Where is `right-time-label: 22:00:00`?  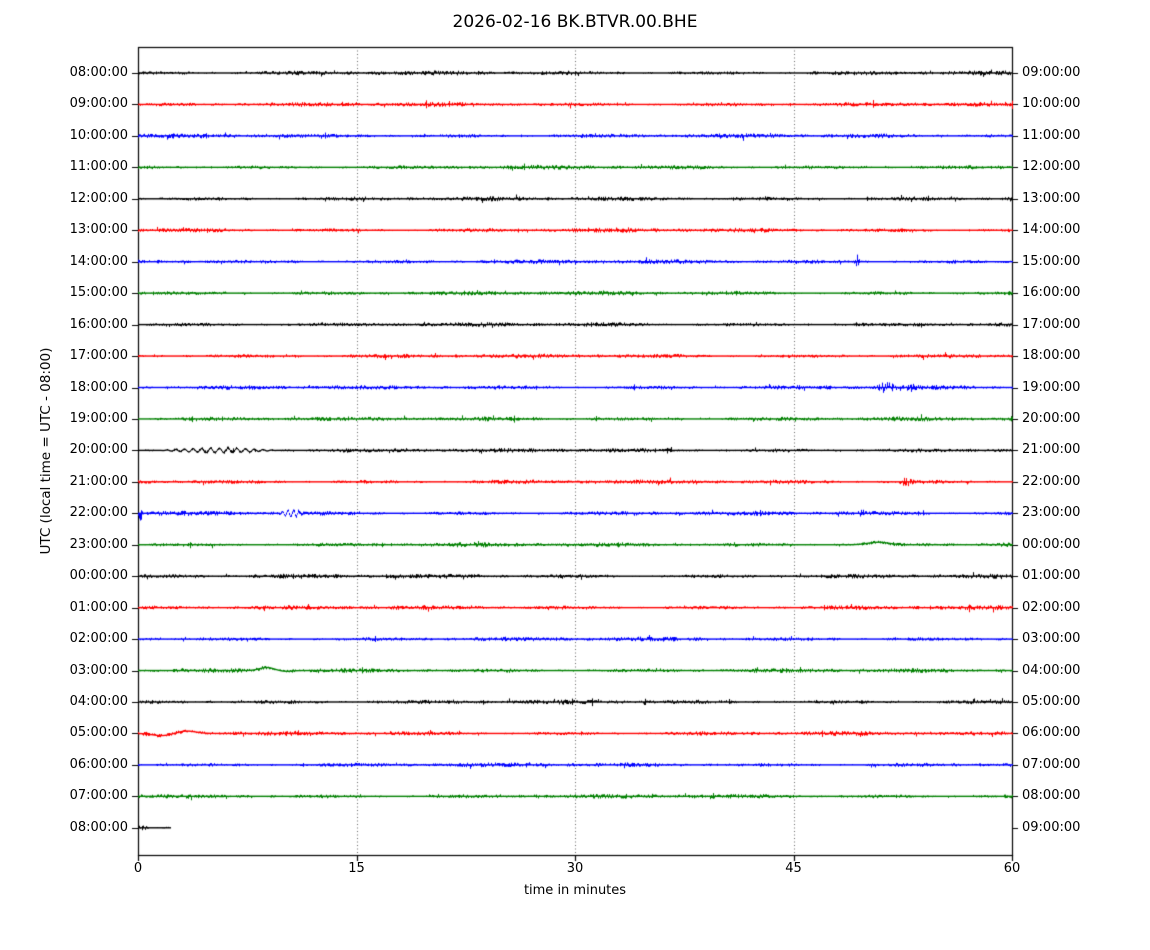 right-time-label: 22:00:00 is located at coordinates (1051, 481).